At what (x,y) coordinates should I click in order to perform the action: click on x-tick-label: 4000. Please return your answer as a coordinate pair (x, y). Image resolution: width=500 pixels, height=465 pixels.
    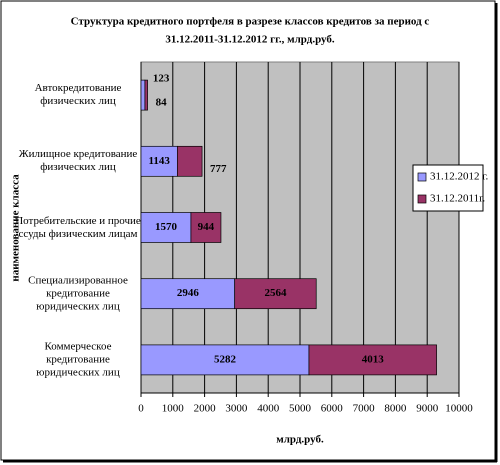
    Looking at the image, I should click on (268, 409).